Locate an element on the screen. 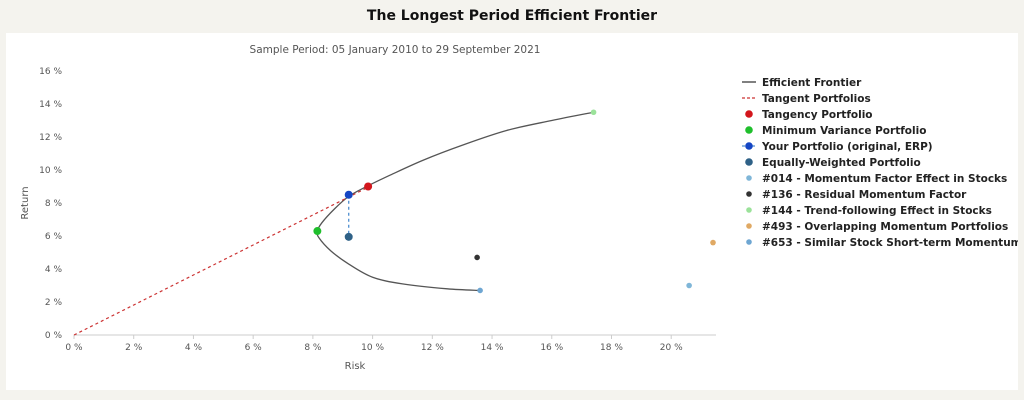 Image resolution: width=1024 pixels, height=400 pixels. data-point-your-portfolio-original-erp is located at coordinates (348, 194).